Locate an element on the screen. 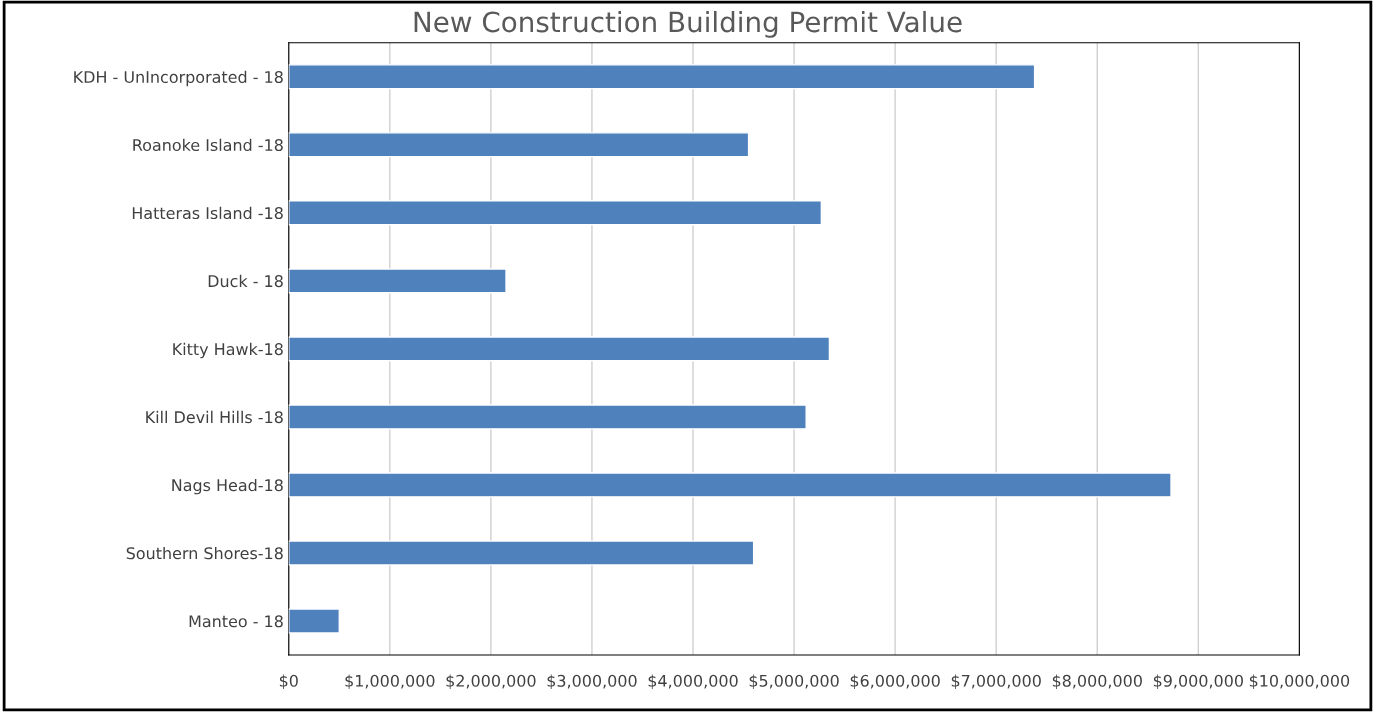 This screenshot has width=1375, height=712. x-tick-label: $0 is located at coordinates (288, 681).